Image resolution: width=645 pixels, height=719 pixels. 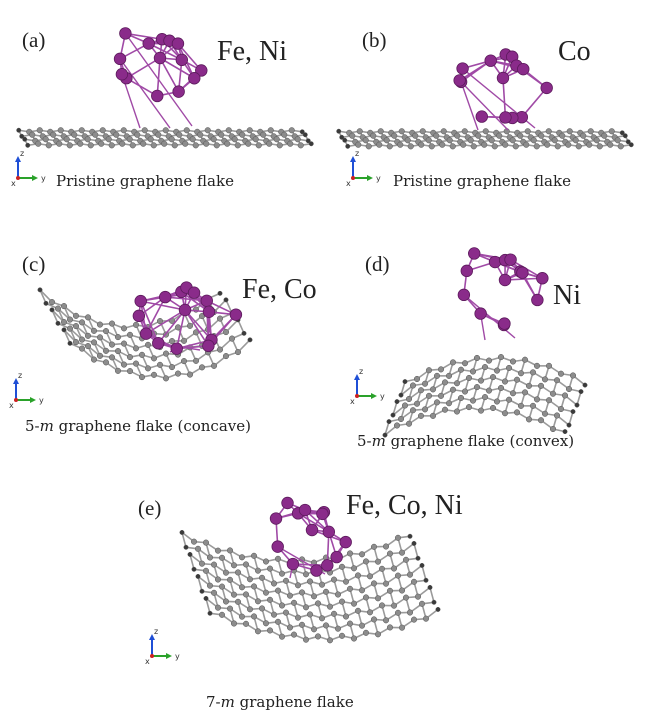 What do you see at coordinates (43, 178) in the screenshot?
I see `axis-y-label: y` at bounding box center [43, 178].